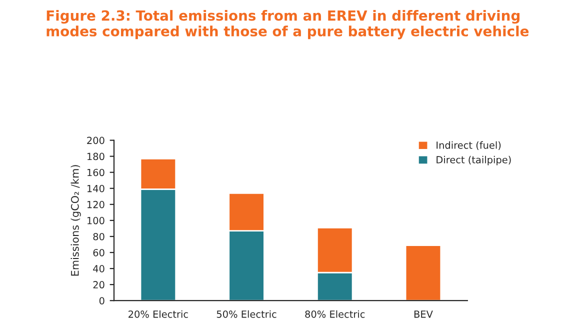 This screenshot has width=570, height=334. Describe the element at coordinates (246, 314) in the screenshot. I see `x-tick-label: 50% Electric` at that location.